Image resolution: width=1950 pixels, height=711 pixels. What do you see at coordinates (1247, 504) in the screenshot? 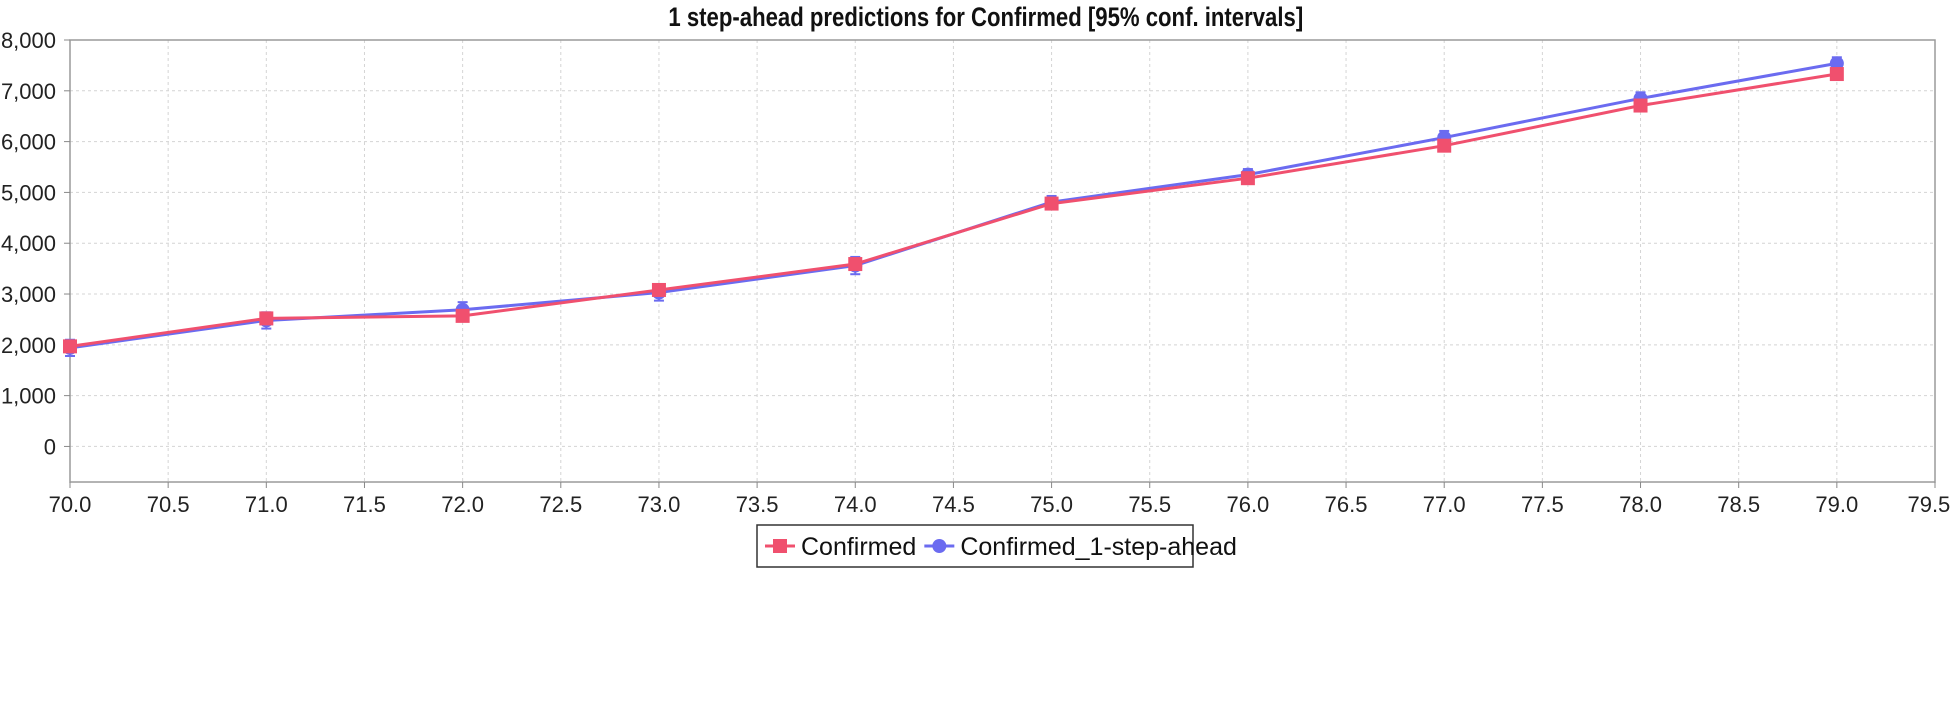
I see `x-tick-label: 76.0` at bounding box center [1247, 504].